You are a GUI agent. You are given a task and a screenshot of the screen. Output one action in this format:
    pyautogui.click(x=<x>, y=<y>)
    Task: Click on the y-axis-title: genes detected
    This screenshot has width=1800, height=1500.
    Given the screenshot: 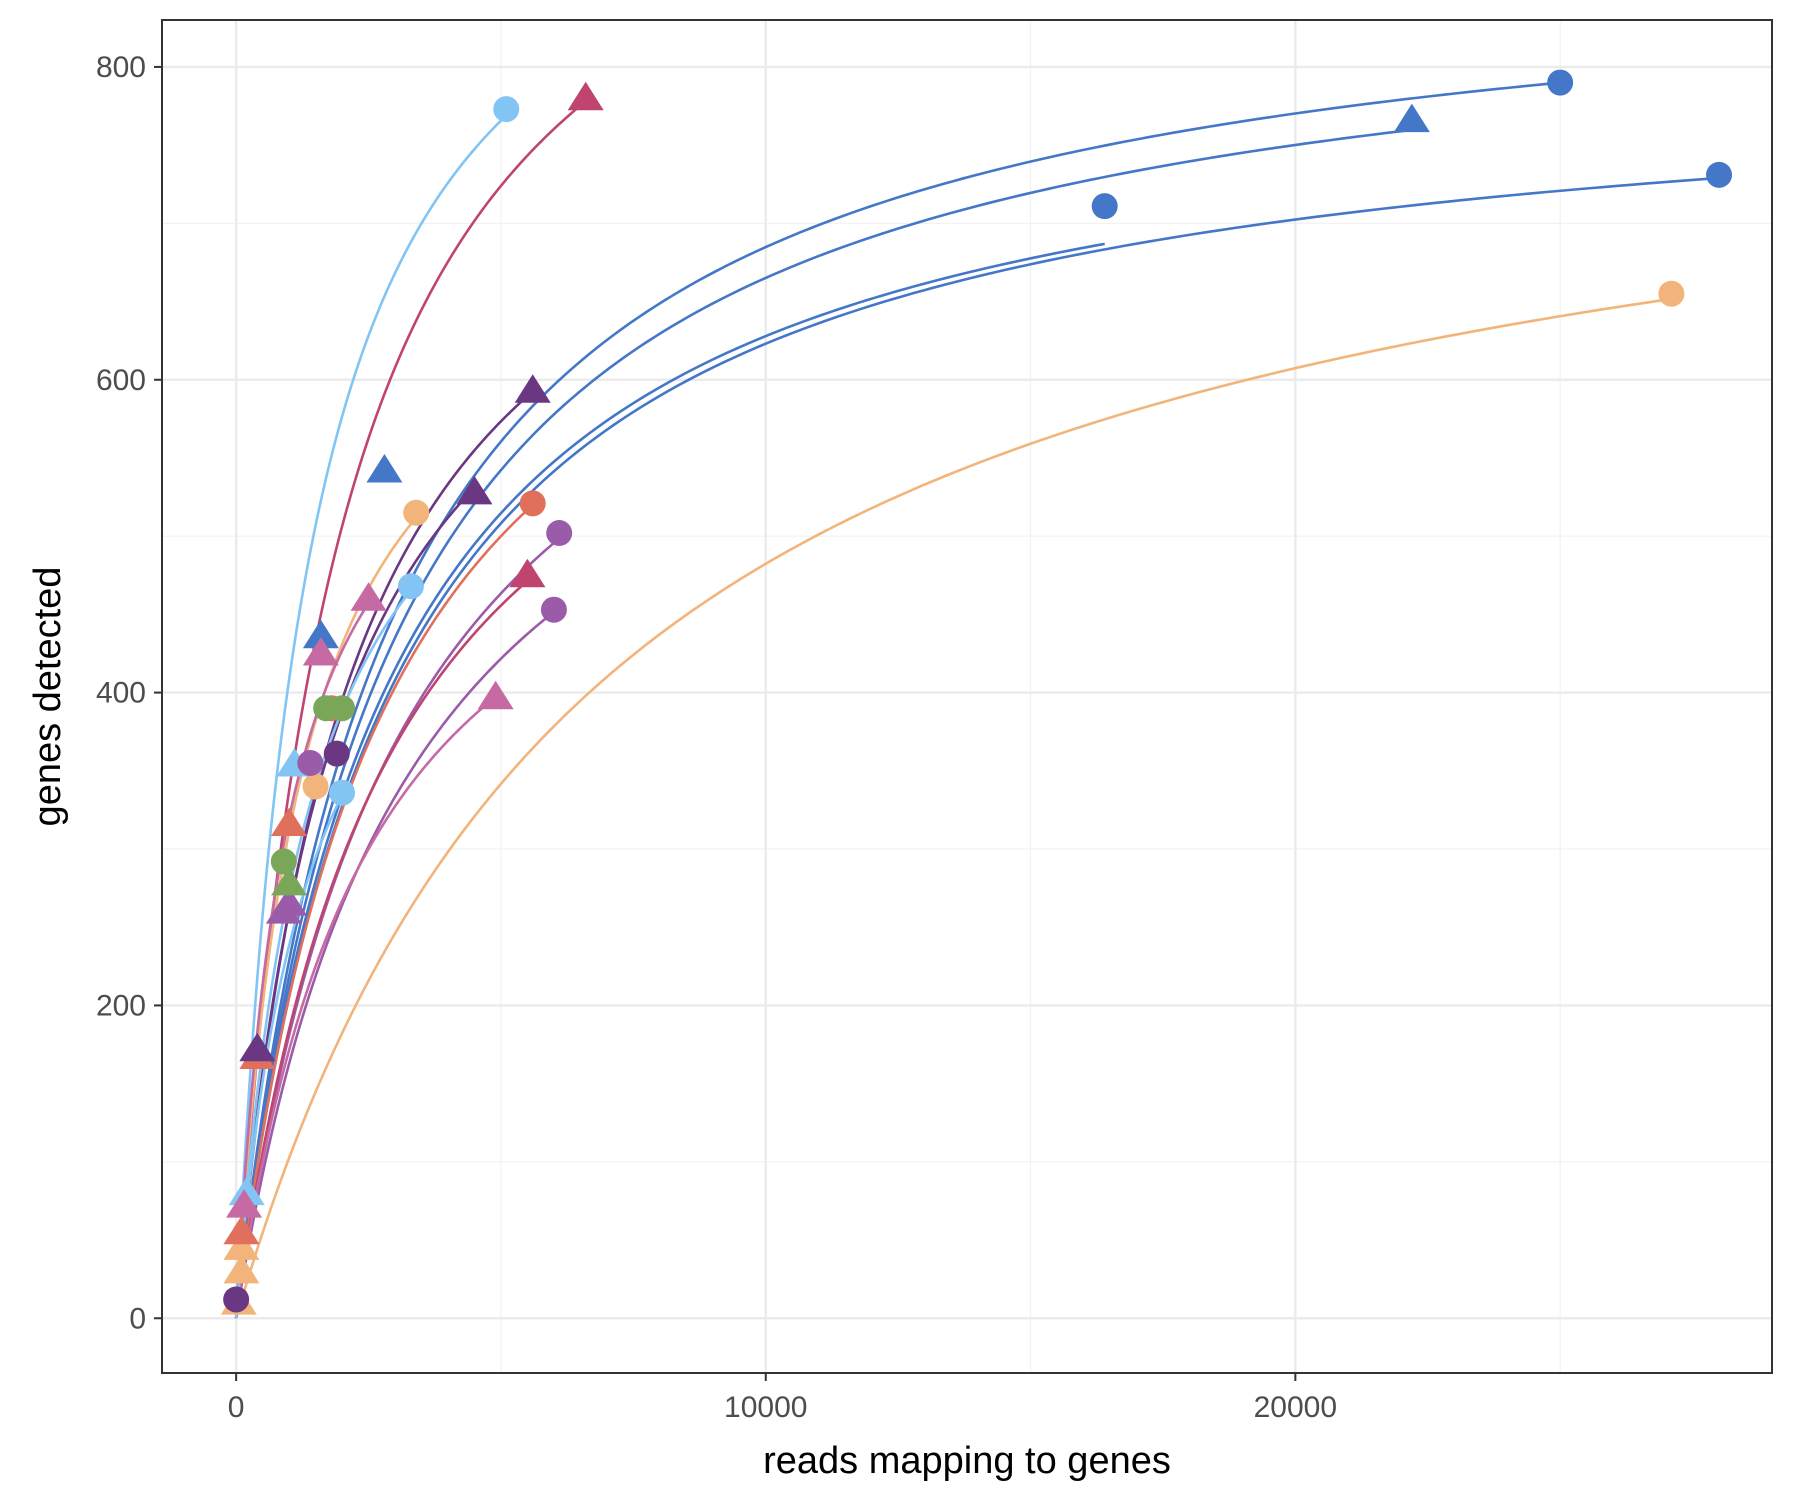 What is the action you would take?
    pyautogui.click(x=48, y=697)
    